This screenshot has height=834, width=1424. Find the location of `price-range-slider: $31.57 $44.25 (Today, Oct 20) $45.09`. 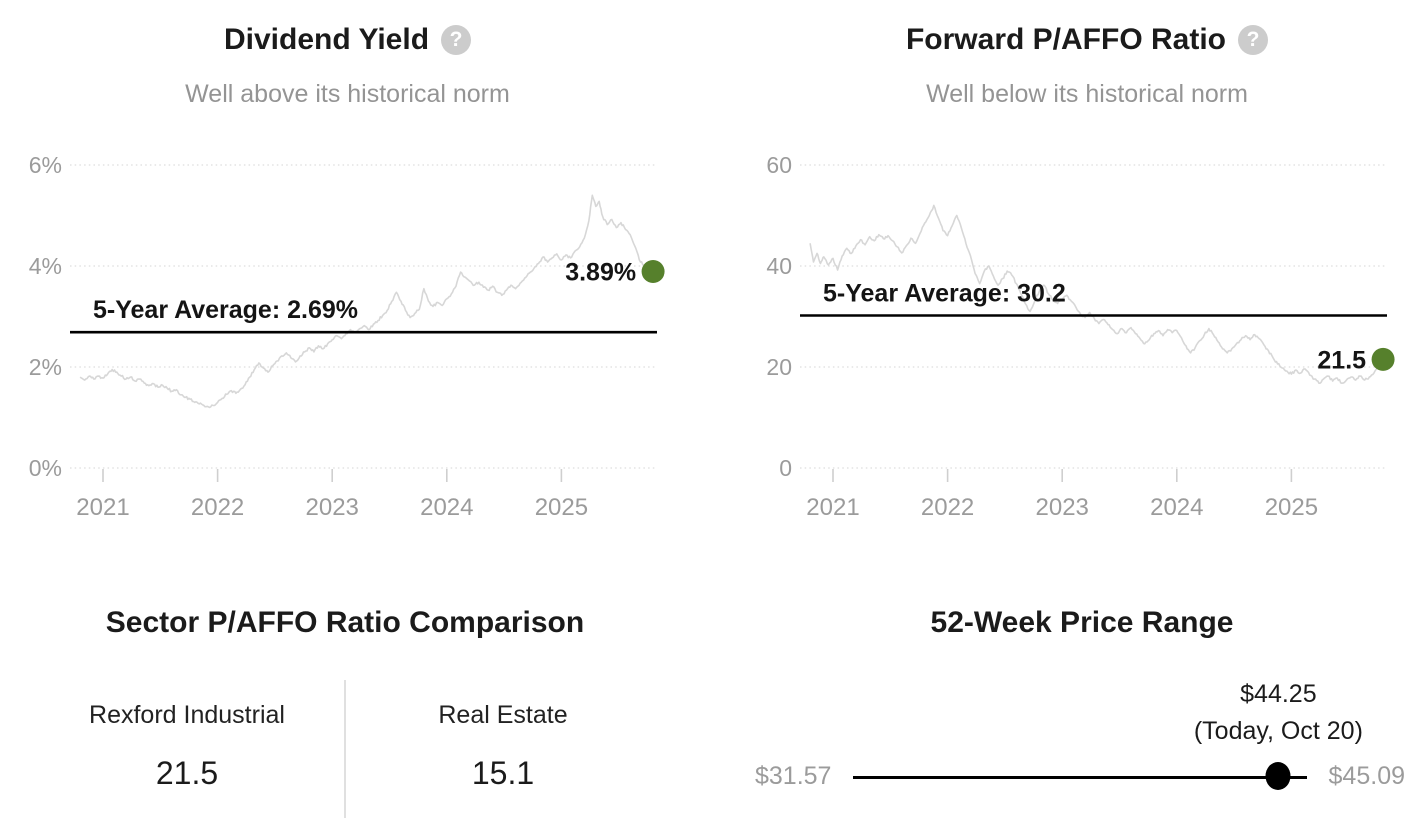

price-range-slider: $31.57 $44.25 (Today, Oct 20) $45.09 is located at coordinates (1080, 742).